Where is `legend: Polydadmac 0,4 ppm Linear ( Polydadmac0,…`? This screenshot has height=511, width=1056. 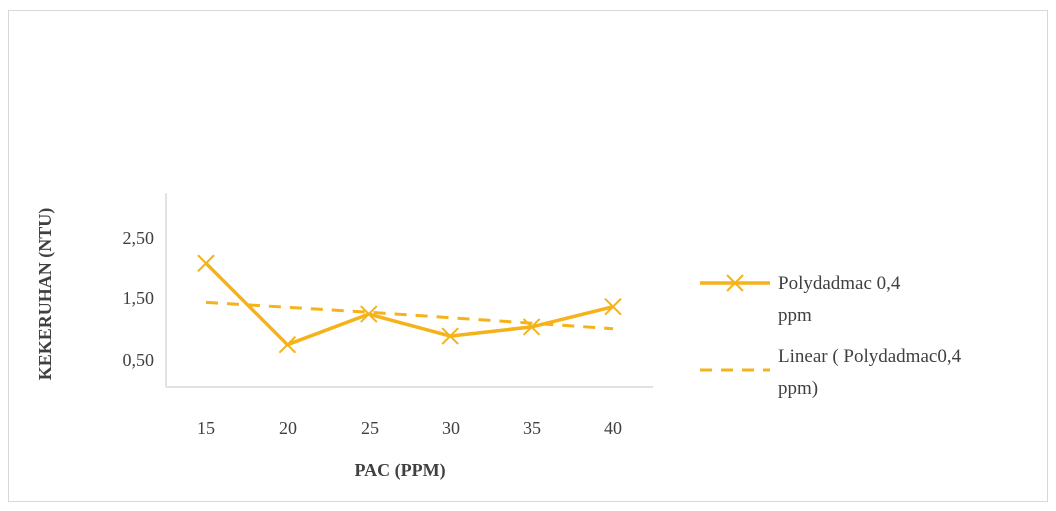 legend: Polydadmac 0,4 ppm Linear ( Polydadmac0,… is located at coordinates (831, 336).